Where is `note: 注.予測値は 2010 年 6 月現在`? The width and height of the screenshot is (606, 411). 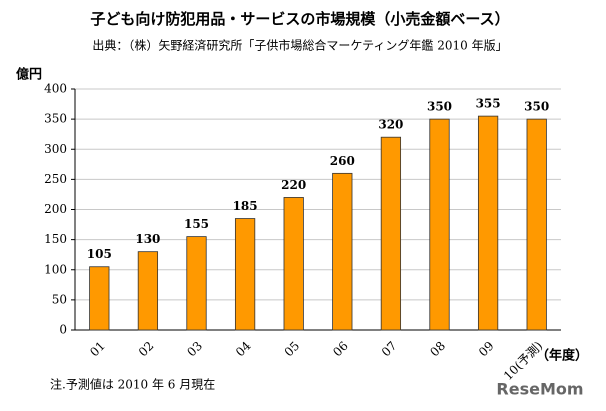 note: 注.予測値は 2010 年 6 月現在 is located at coordinates (132, 384).